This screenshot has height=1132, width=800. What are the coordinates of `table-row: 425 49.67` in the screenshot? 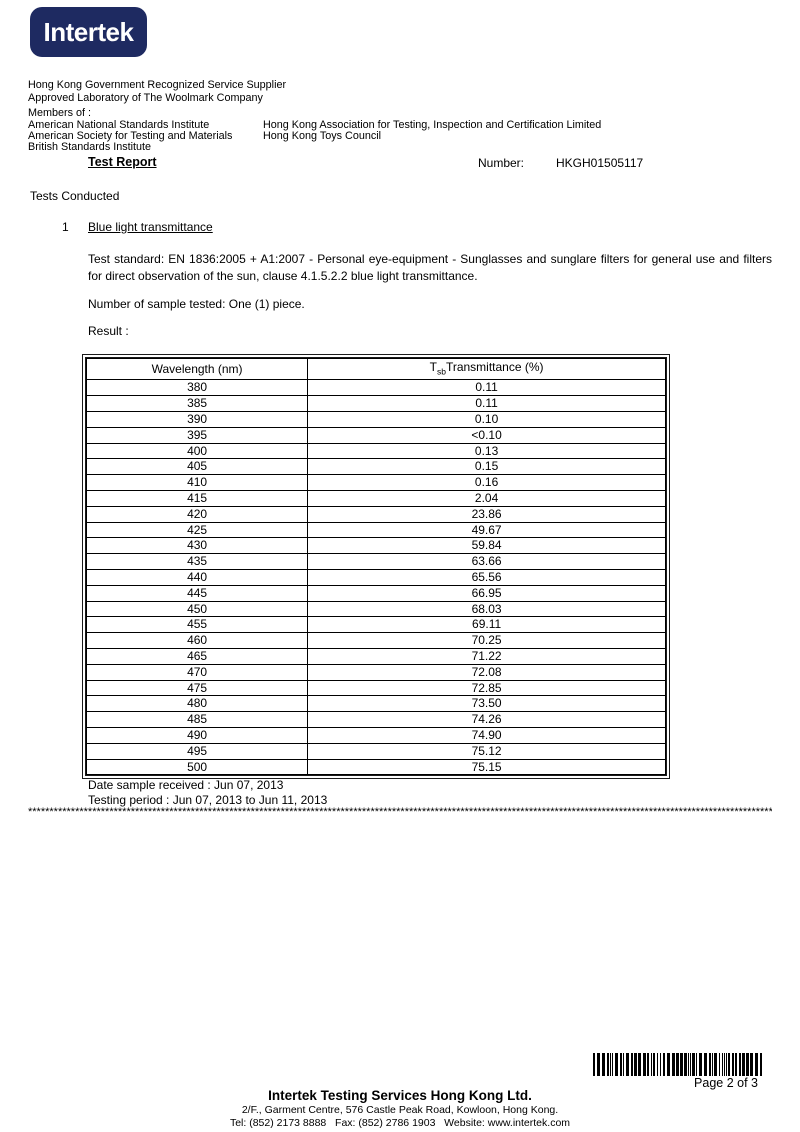 It's located at (375, 530).